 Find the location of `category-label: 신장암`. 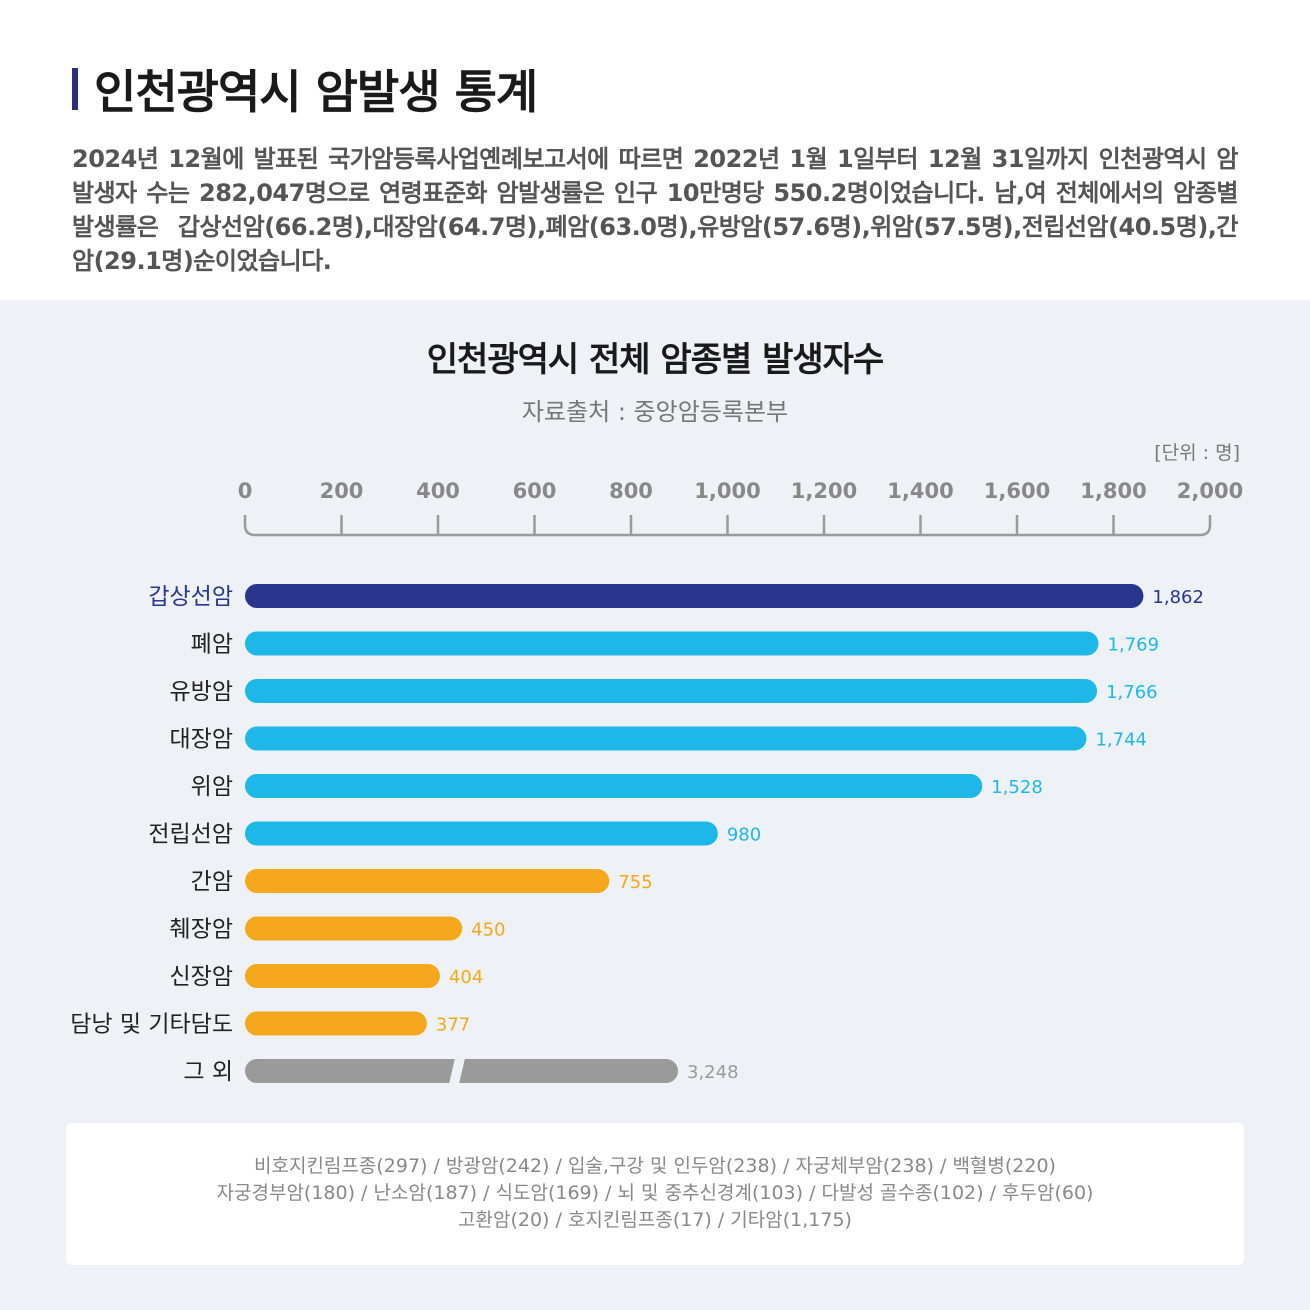

category-label: 신장암 is located at coordinates (201, 977).